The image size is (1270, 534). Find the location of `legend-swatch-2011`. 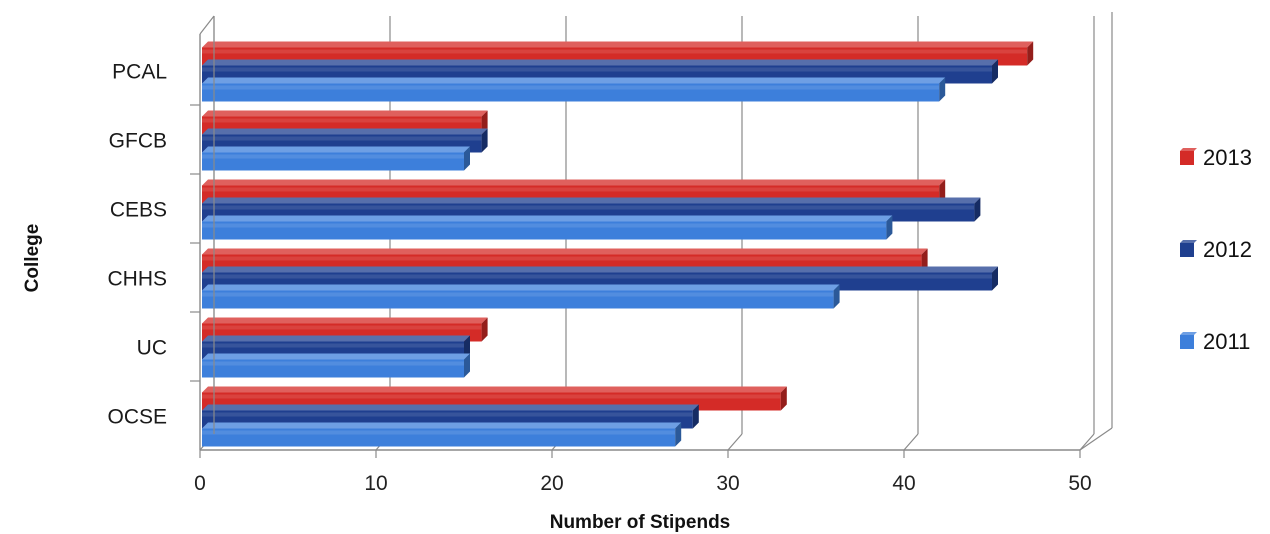

legend-swatch-2011 is located at coordinates (1187, 342).